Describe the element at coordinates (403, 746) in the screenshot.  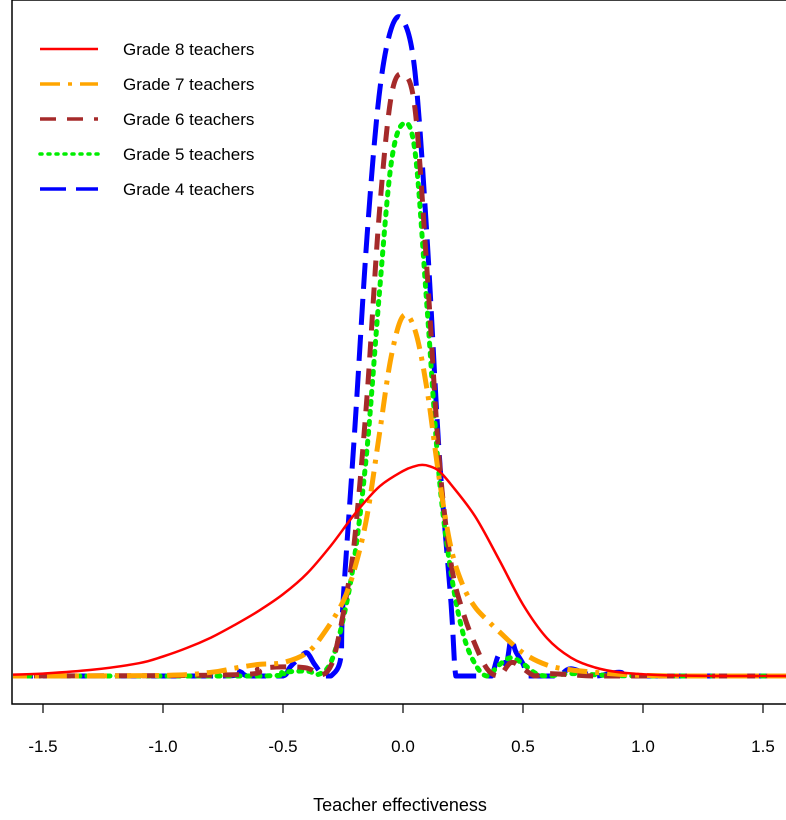
I see `x-tick-label: 0.0` at that location.